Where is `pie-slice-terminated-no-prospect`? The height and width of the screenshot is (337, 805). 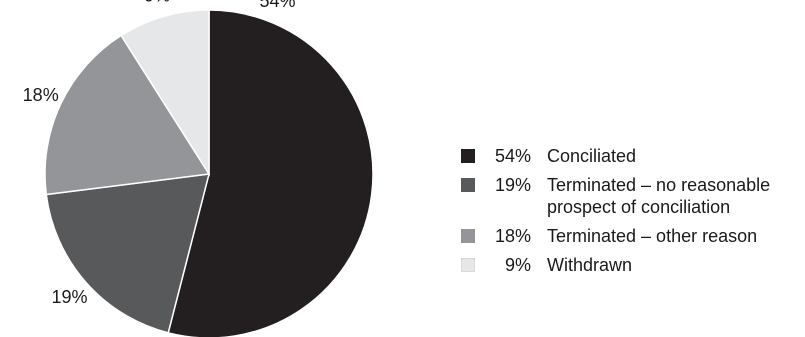
pie-slice-terminated-no-prospect is located at coordinates (128, 253).